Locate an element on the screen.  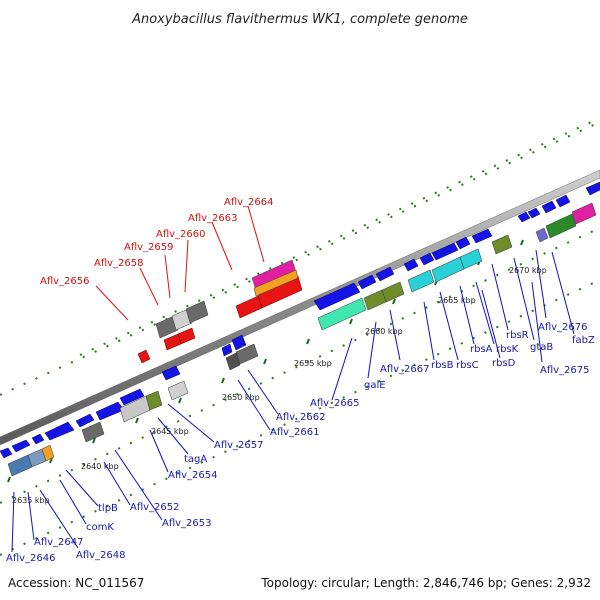
gene-label-aflv-2656: Aflv_2656 is located at coordinates (65, 281).